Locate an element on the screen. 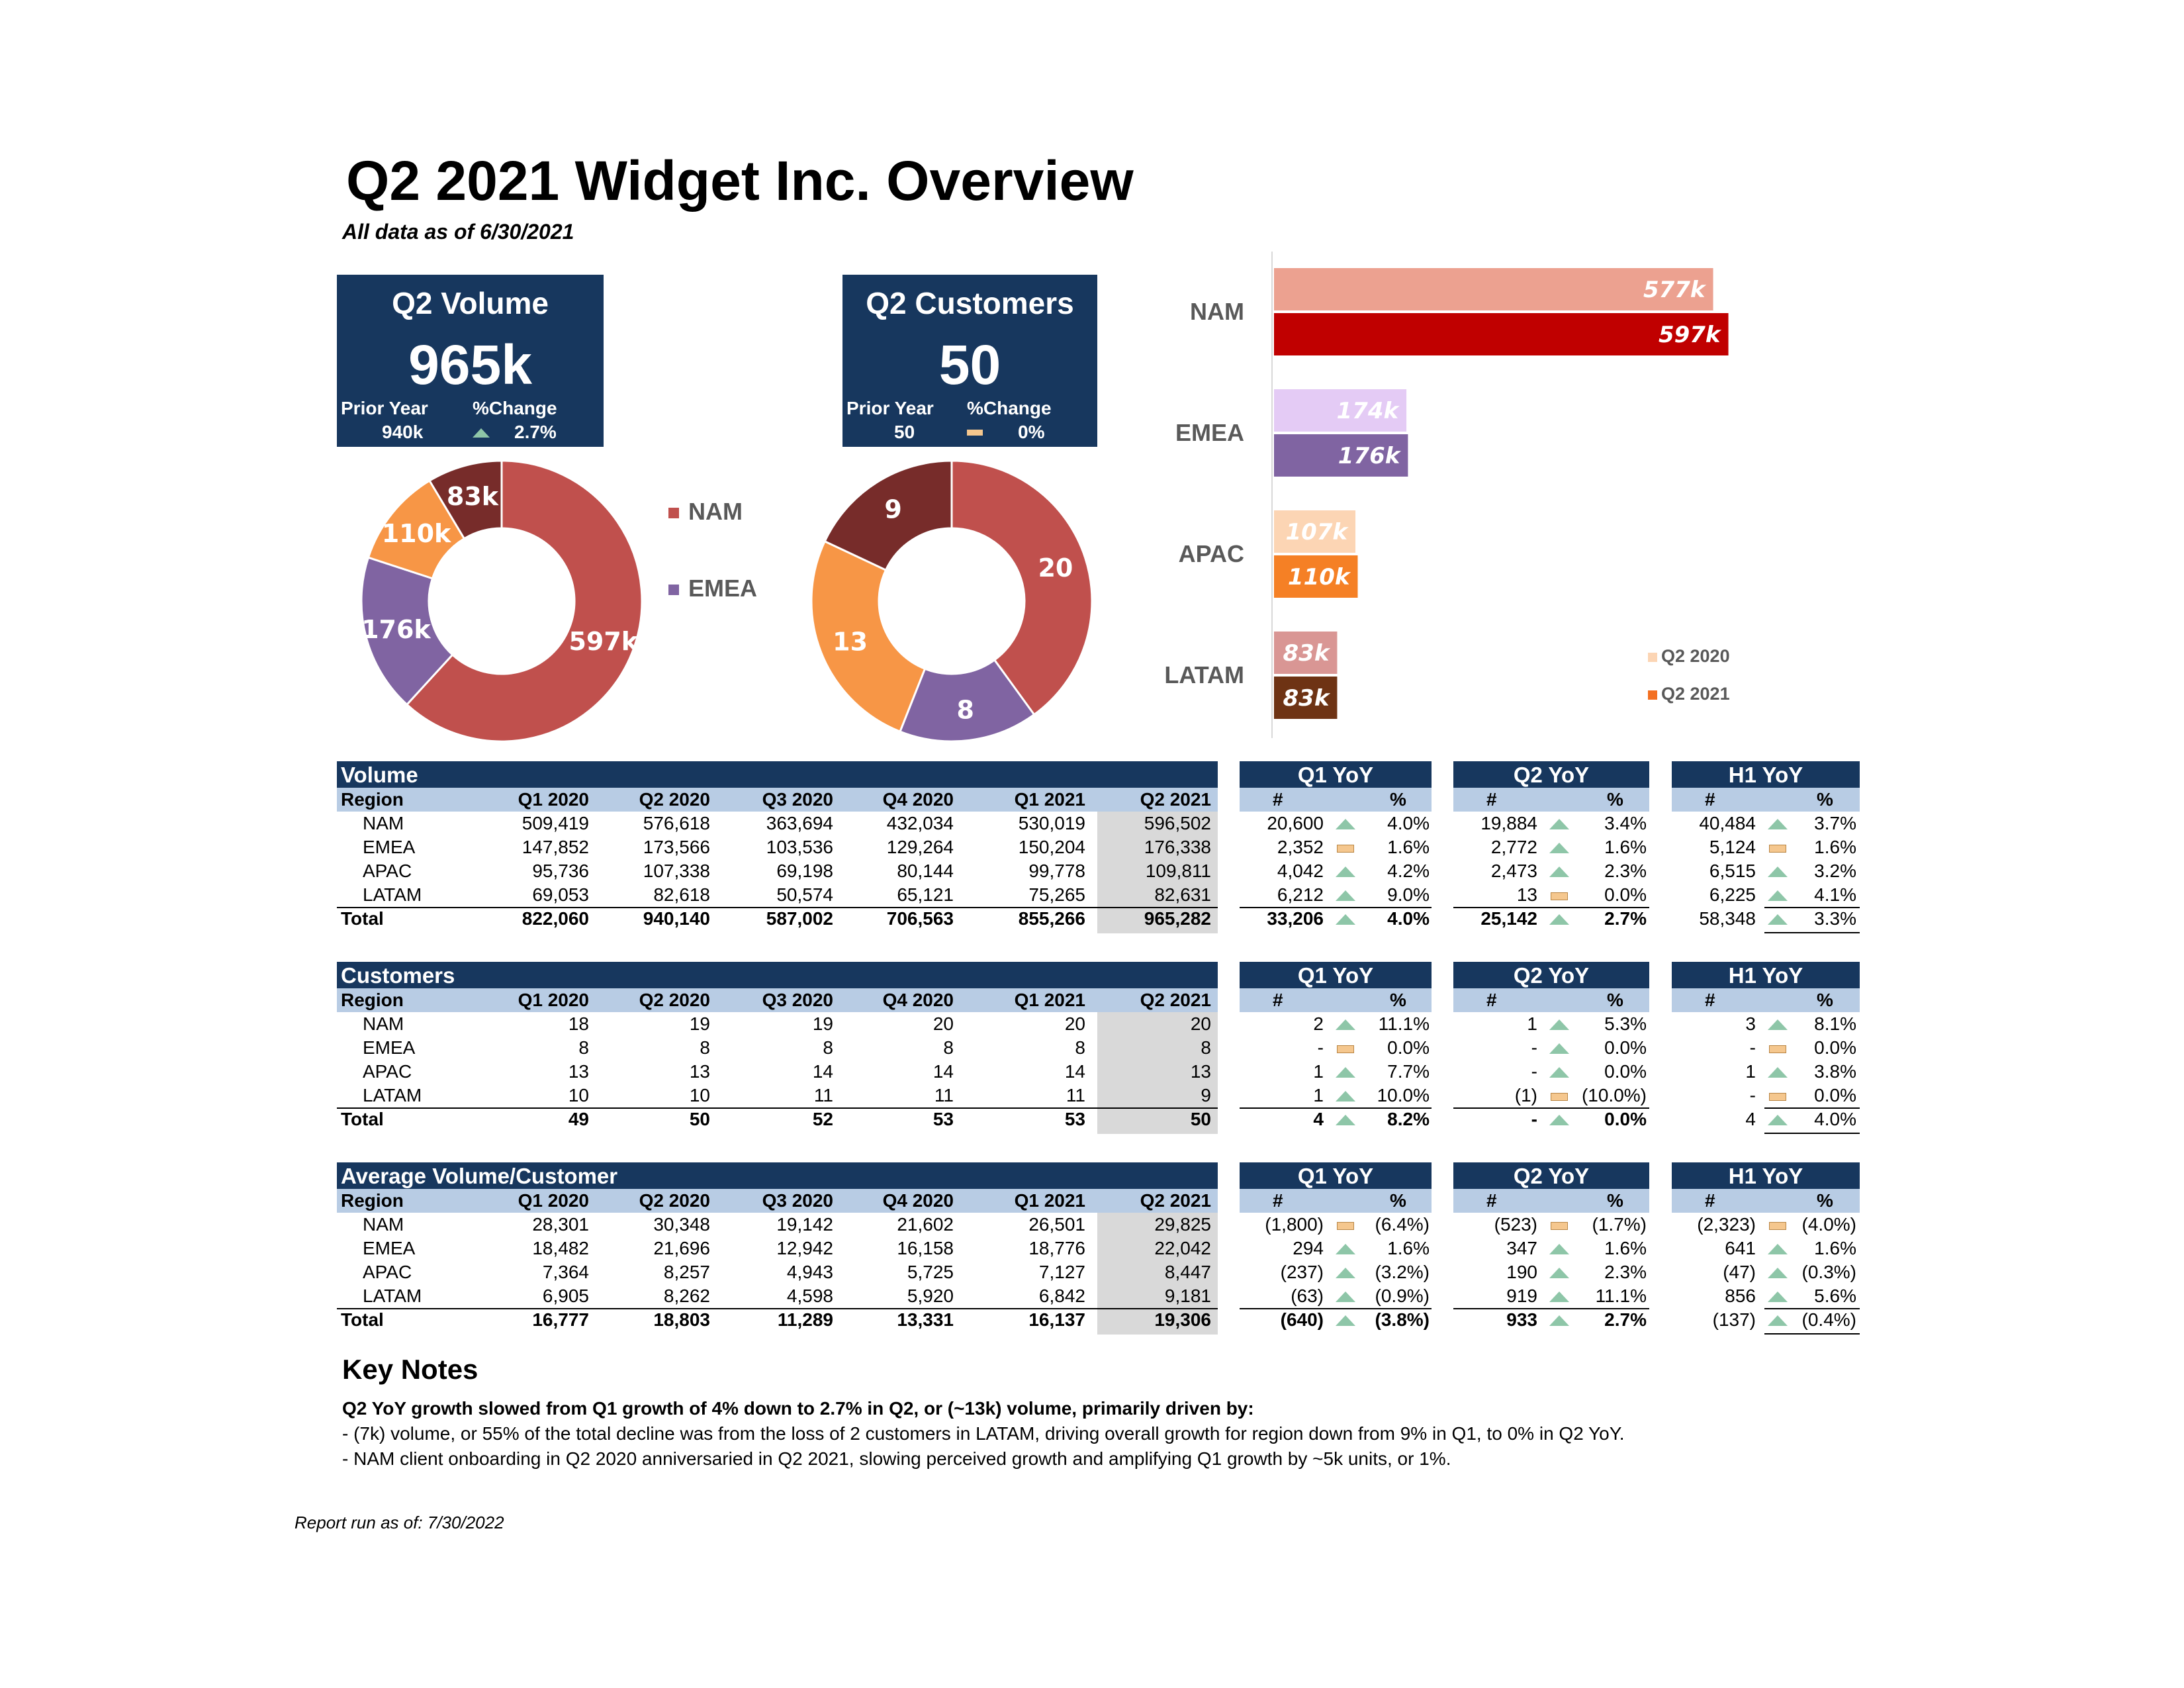 The height and width of the screenshot is (1688, 2184). table-average-volume-customer-q2-yoy-number: (523) is located at coordinates (1516, 1224).